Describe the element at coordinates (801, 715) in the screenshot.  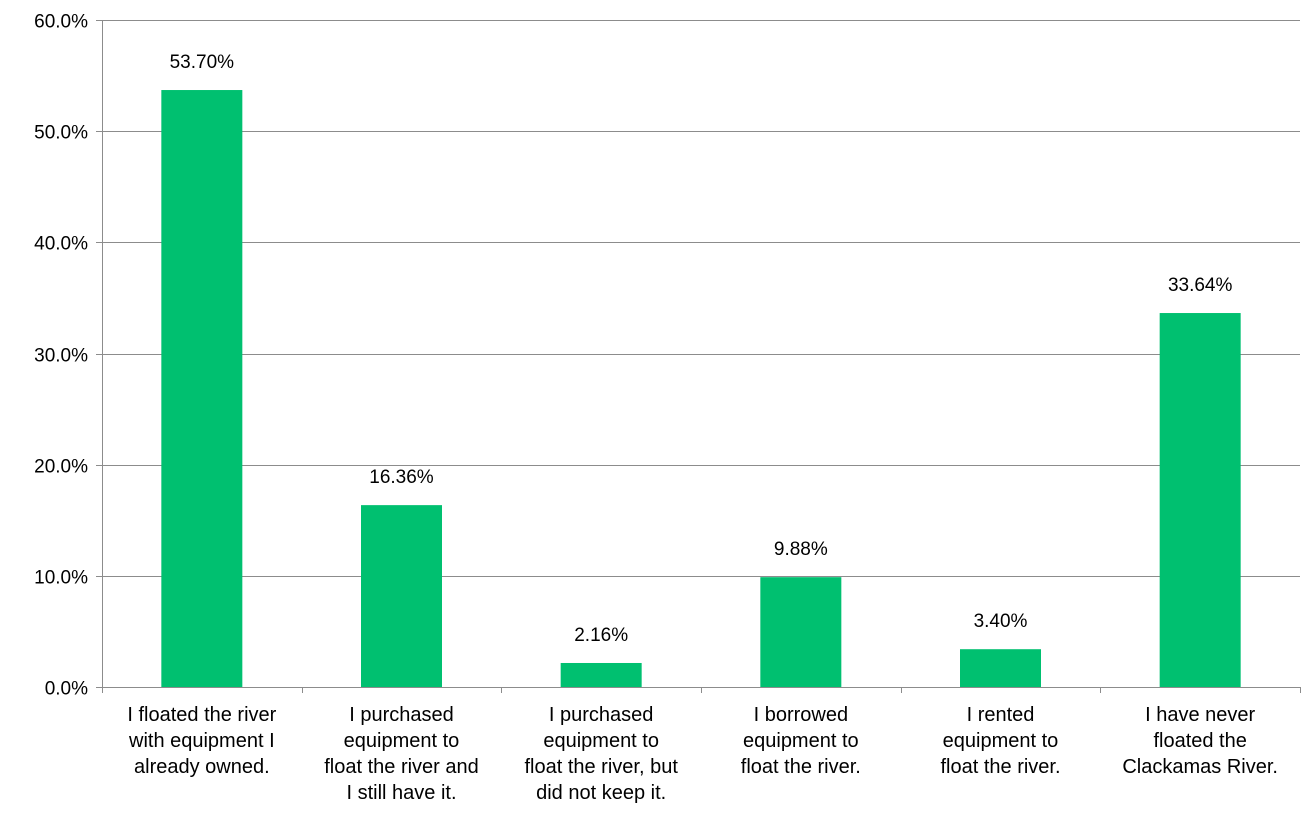
I see `x-category-label-line: I borrowed` at that location.